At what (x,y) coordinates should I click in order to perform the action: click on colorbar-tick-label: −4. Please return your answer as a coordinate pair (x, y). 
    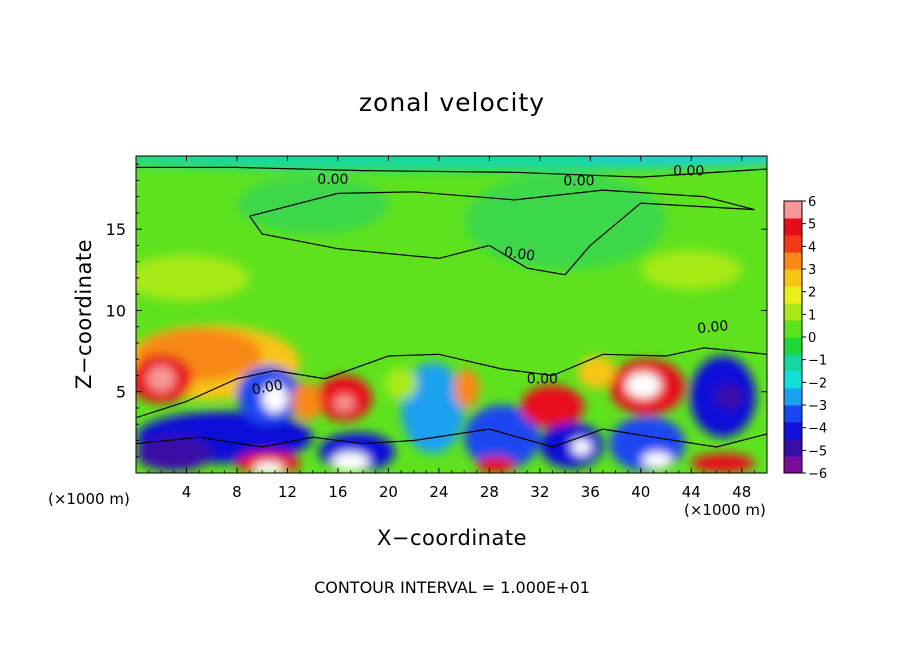
    Looking at the image, I should click on (817, 429).